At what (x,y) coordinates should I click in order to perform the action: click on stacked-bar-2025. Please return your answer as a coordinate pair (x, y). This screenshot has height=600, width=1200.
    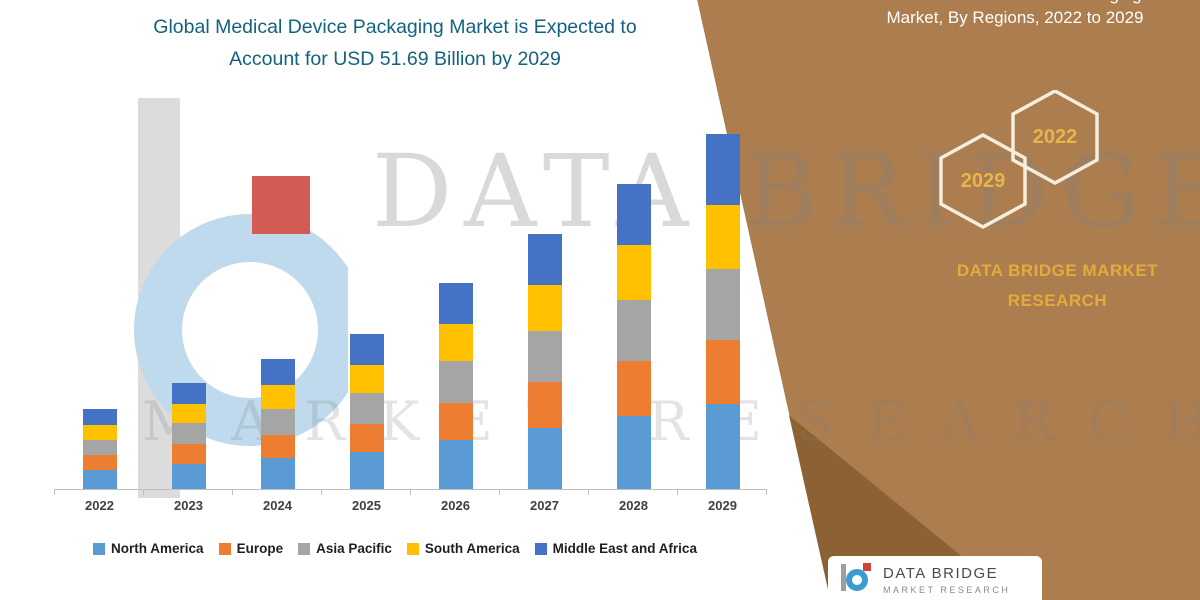
    Looking at the image, I should click on (366, 411).